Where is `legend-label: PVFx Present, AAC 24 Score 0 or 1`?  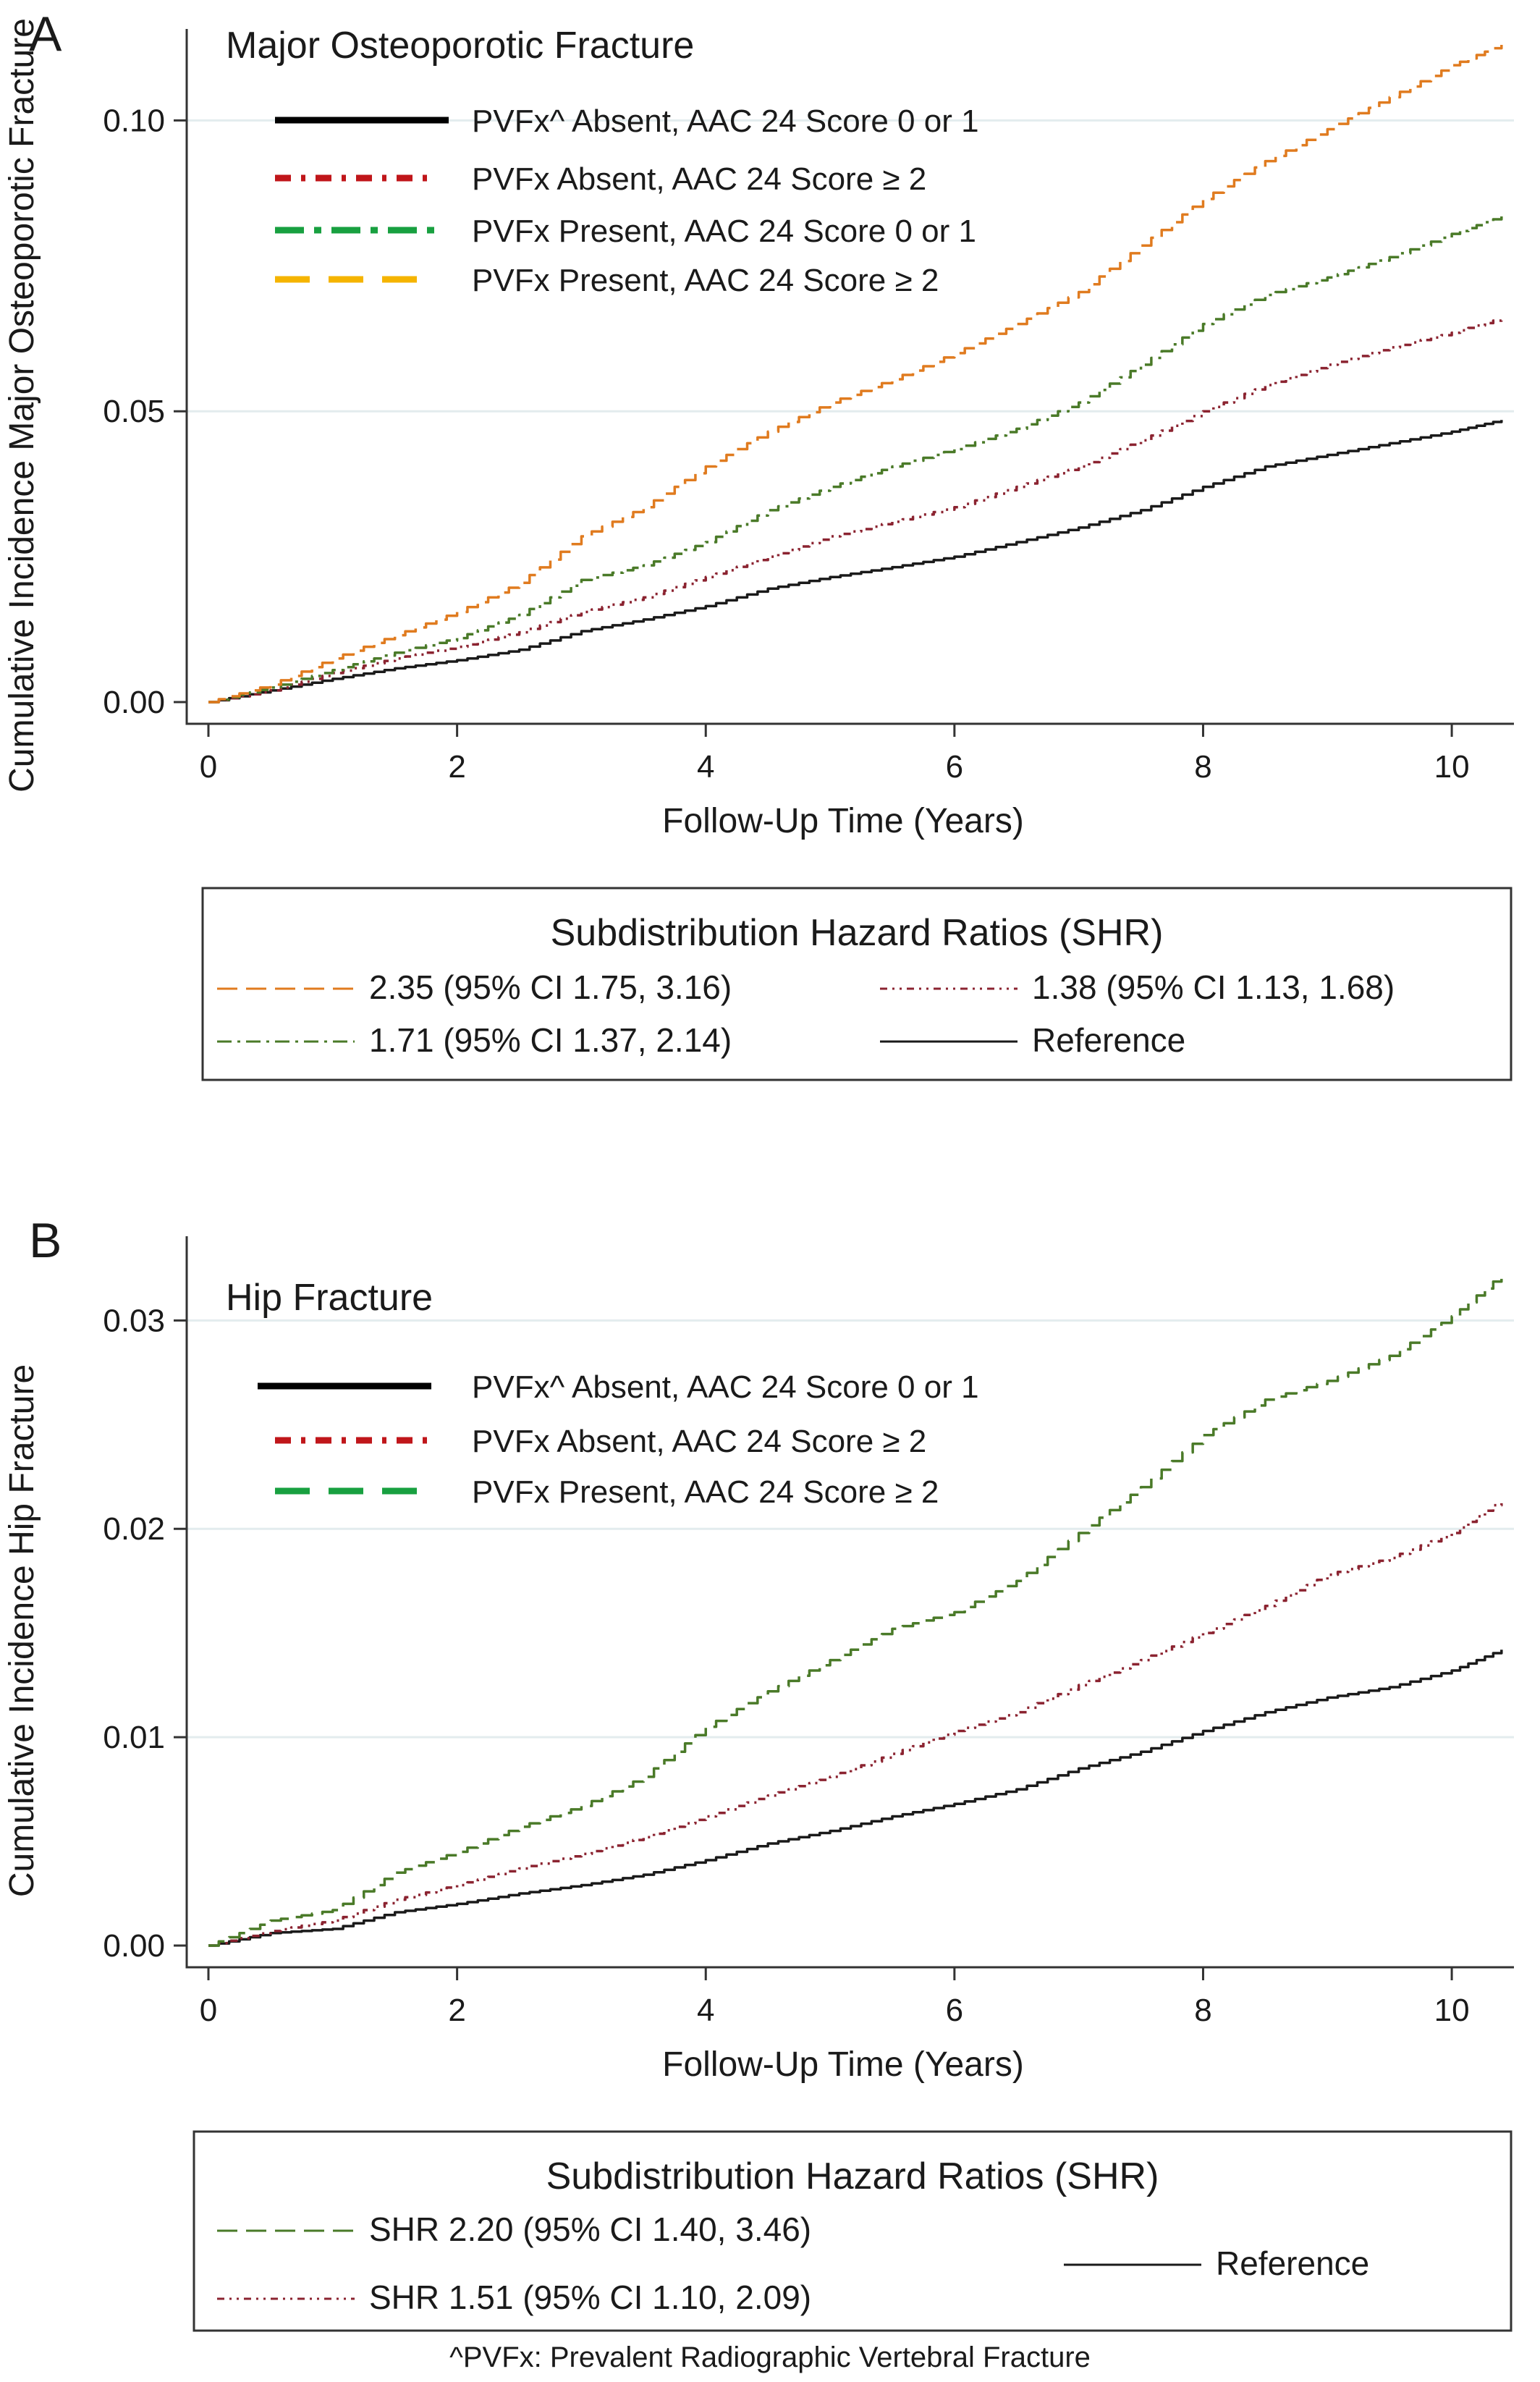
legend-label: PVFx Present, AAC 24 Score 0 or 1 is located at coordinates (724, 231).